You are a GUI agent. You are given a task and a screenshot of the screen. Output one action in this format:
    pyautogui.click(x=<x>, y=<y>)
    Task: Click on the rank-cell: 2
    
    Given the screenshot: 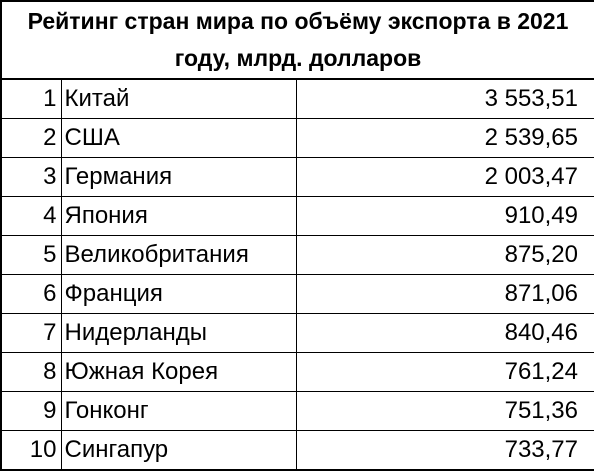 What is the action you would take?
    pyautogui.click(x=31, y=138)
    